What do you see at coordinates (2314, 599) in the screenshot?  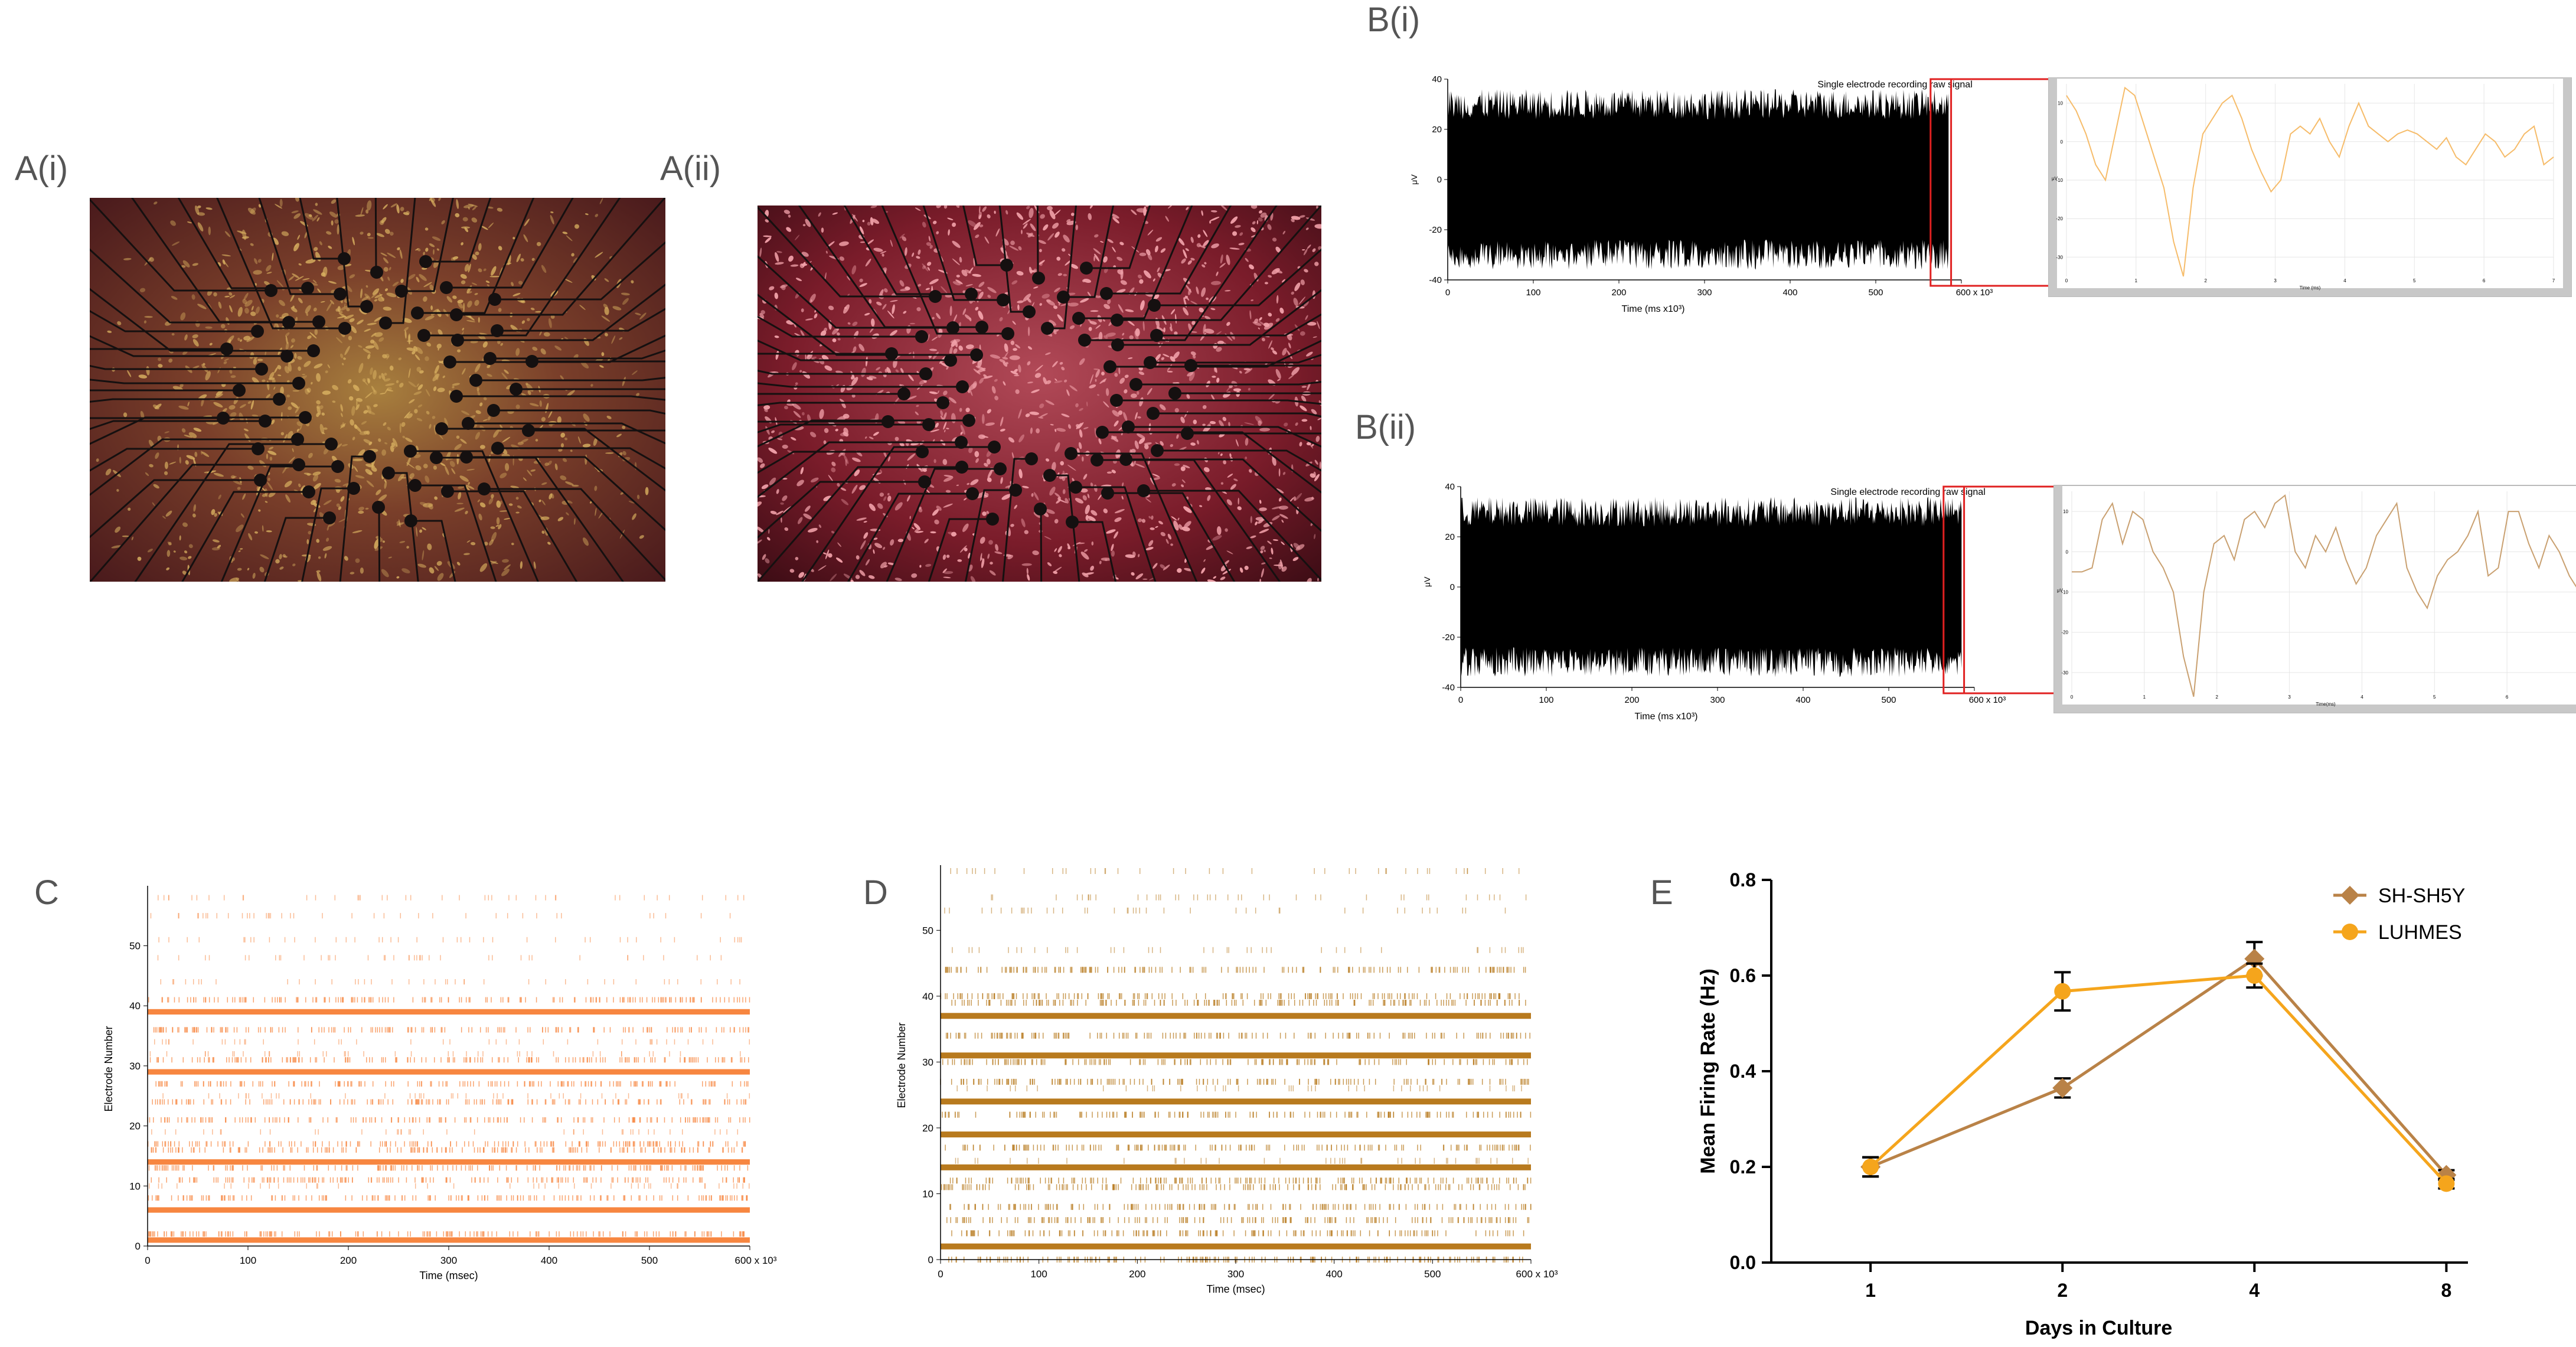 I see `inset-frame` at bounding box center [2314, 599].